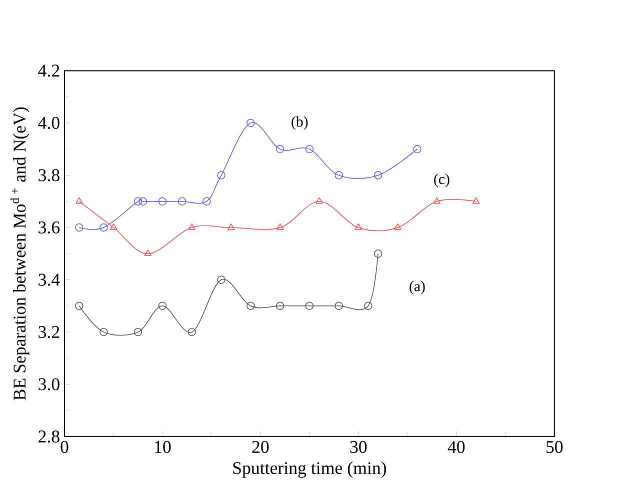 This screenshot has height=496, width=635. What do you see at coordinates (49, 175) in the screenshot?
I see `y-tick-label: 3.8` at bounding box center [49, 175].